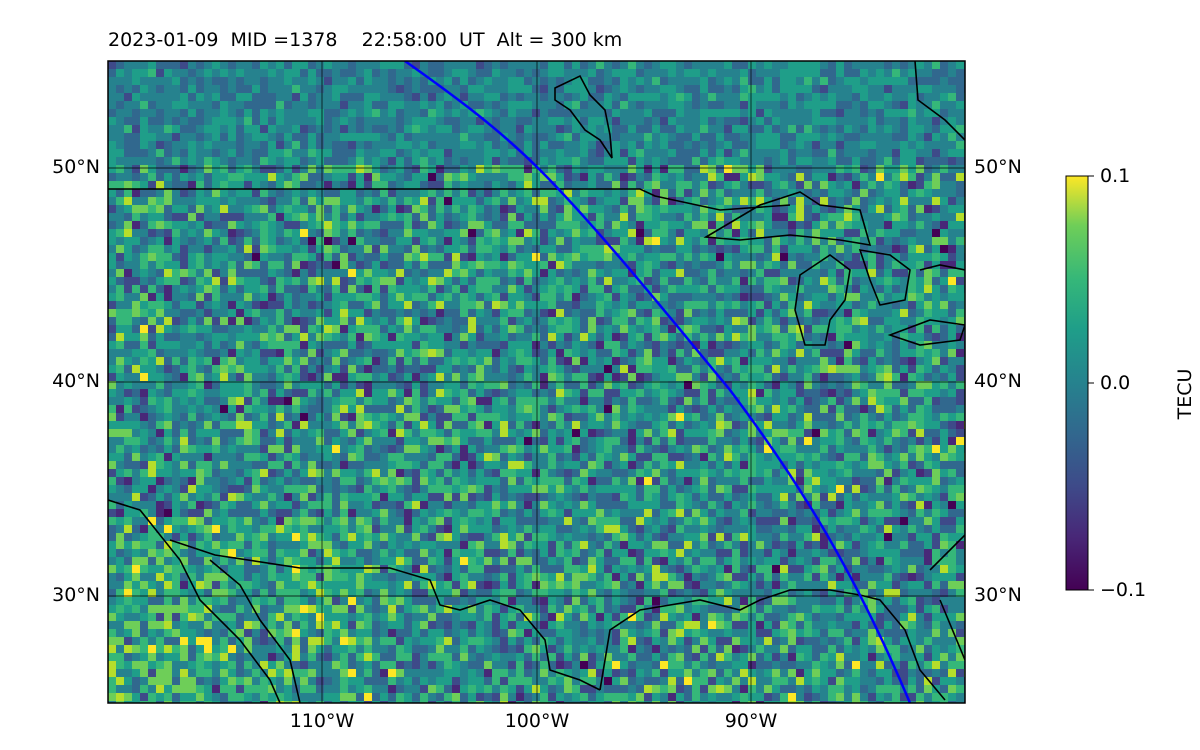 This screenshot has width=1200, height=750. What do you see at coordinates (1077, 383) in the screenshot?
I see `colorbar` at bounding box center [1077, 383].